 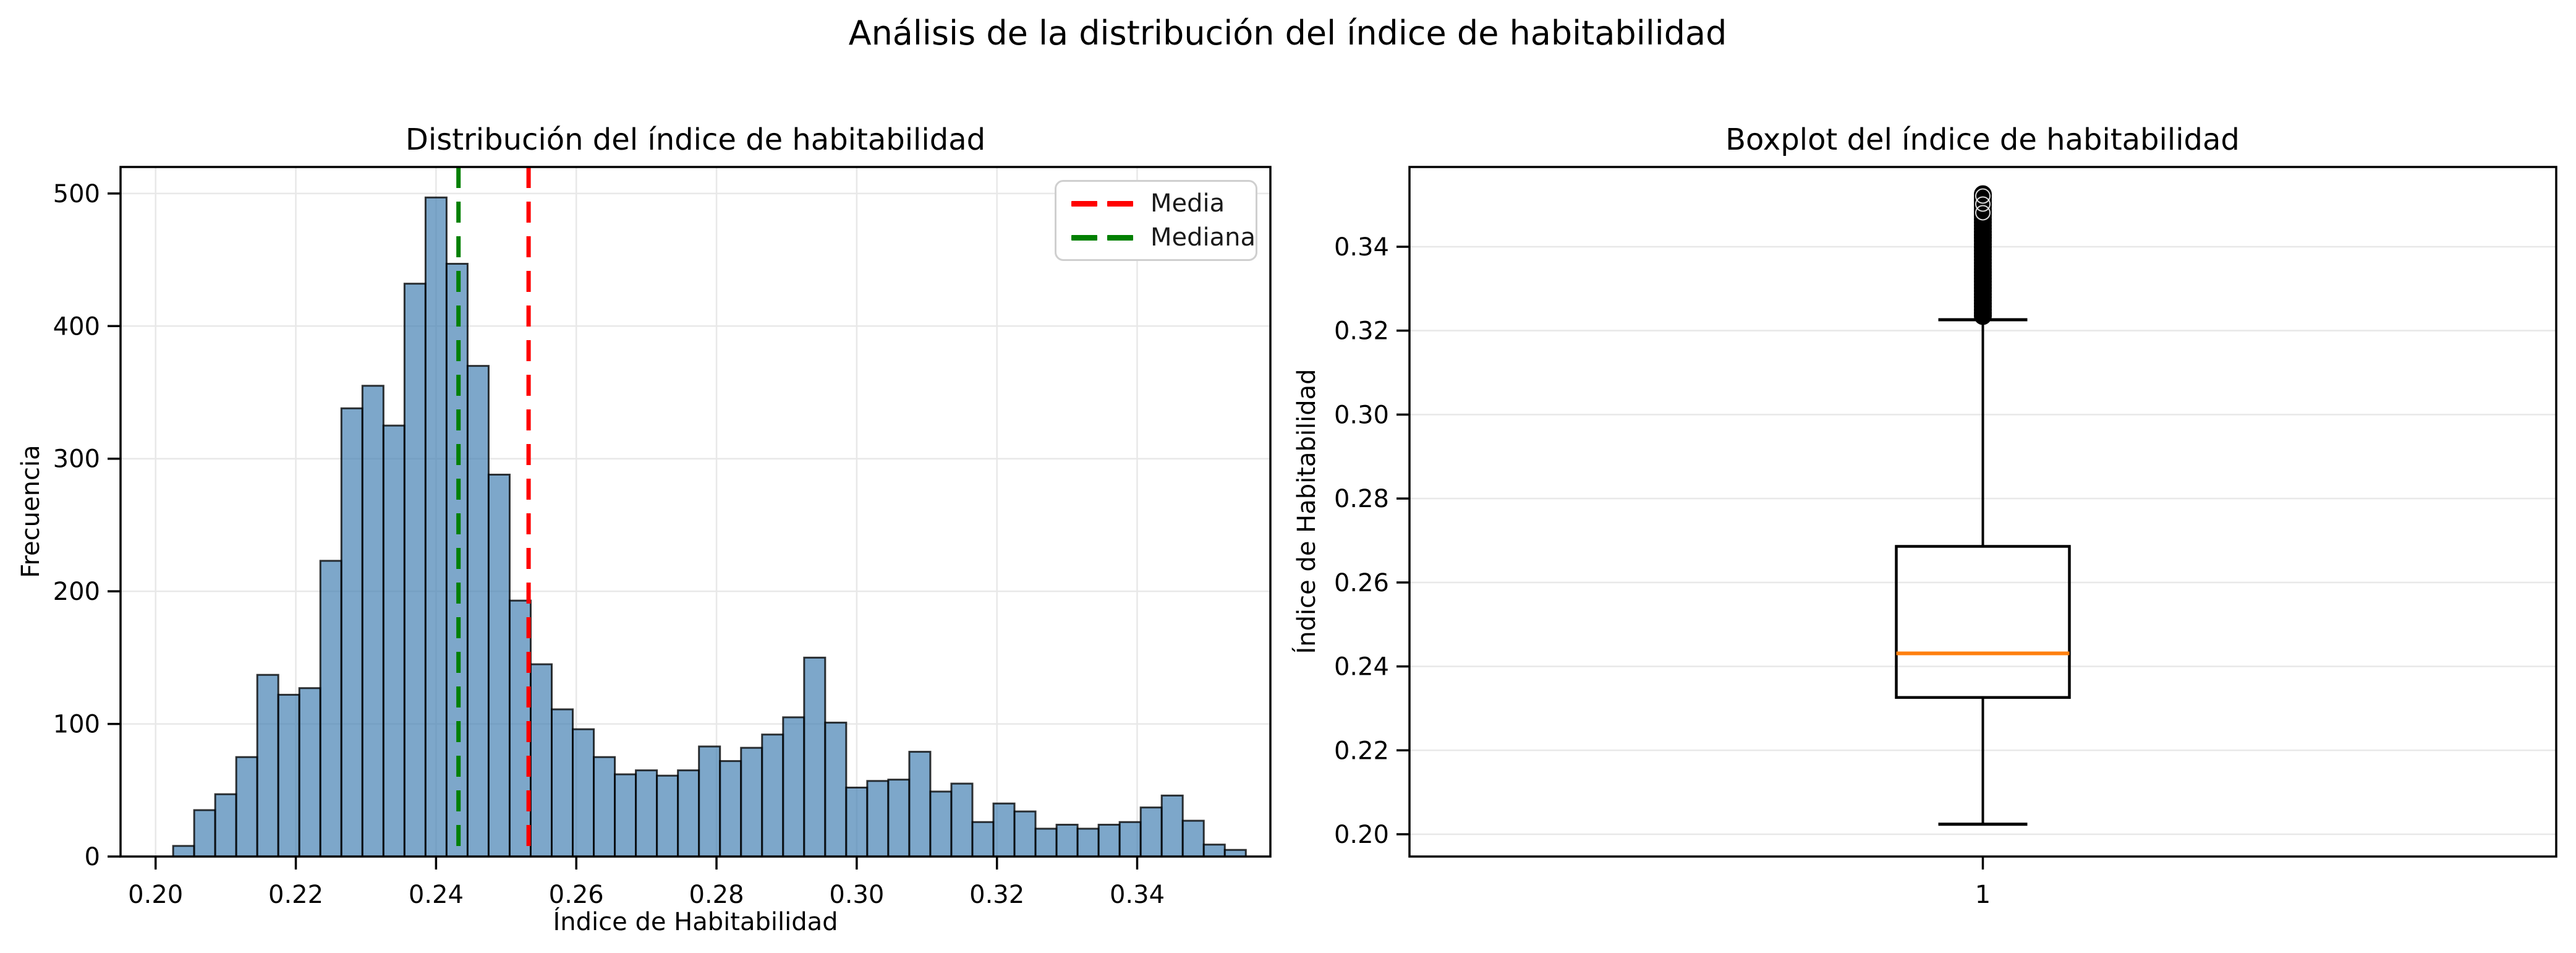 I want to click on legend-entry-mediana: Mediana, so click(x=1163, y=237).